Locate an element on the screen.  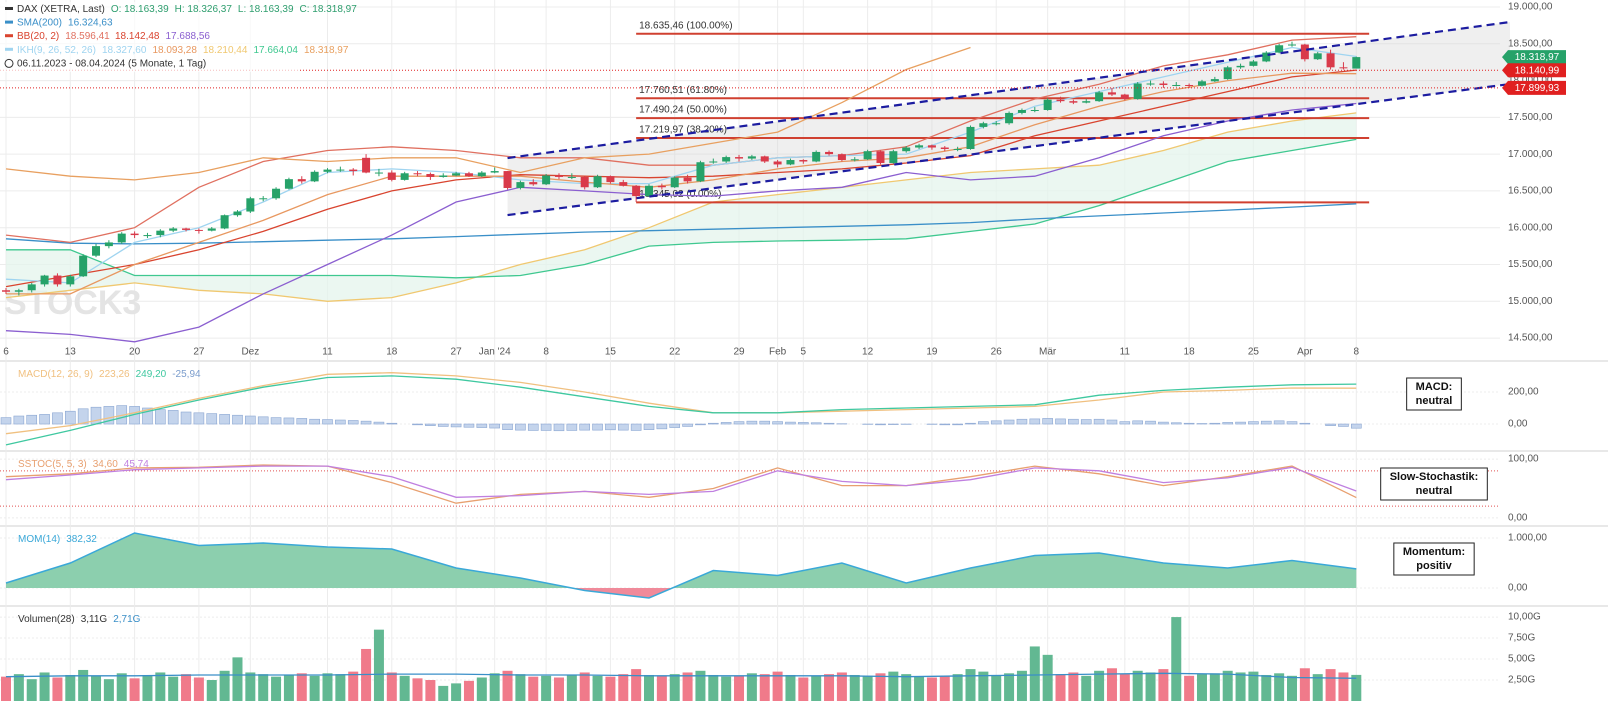
x-tick-label: 20 is located at coordinates (135, 352).